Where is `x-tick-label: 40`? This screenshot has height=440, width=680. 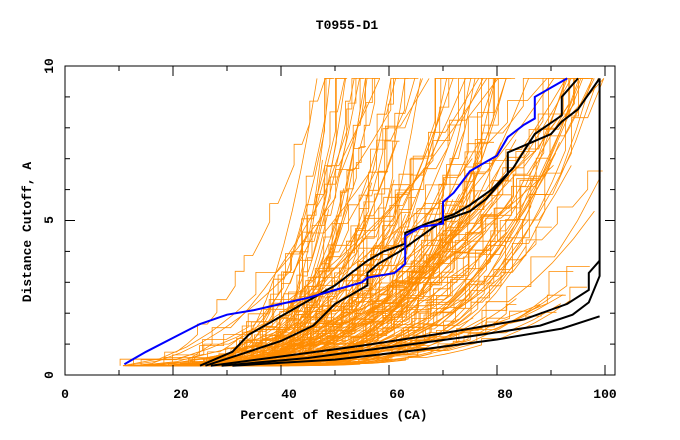 x-tick-label: 40 is located at coordinates (289, 394).